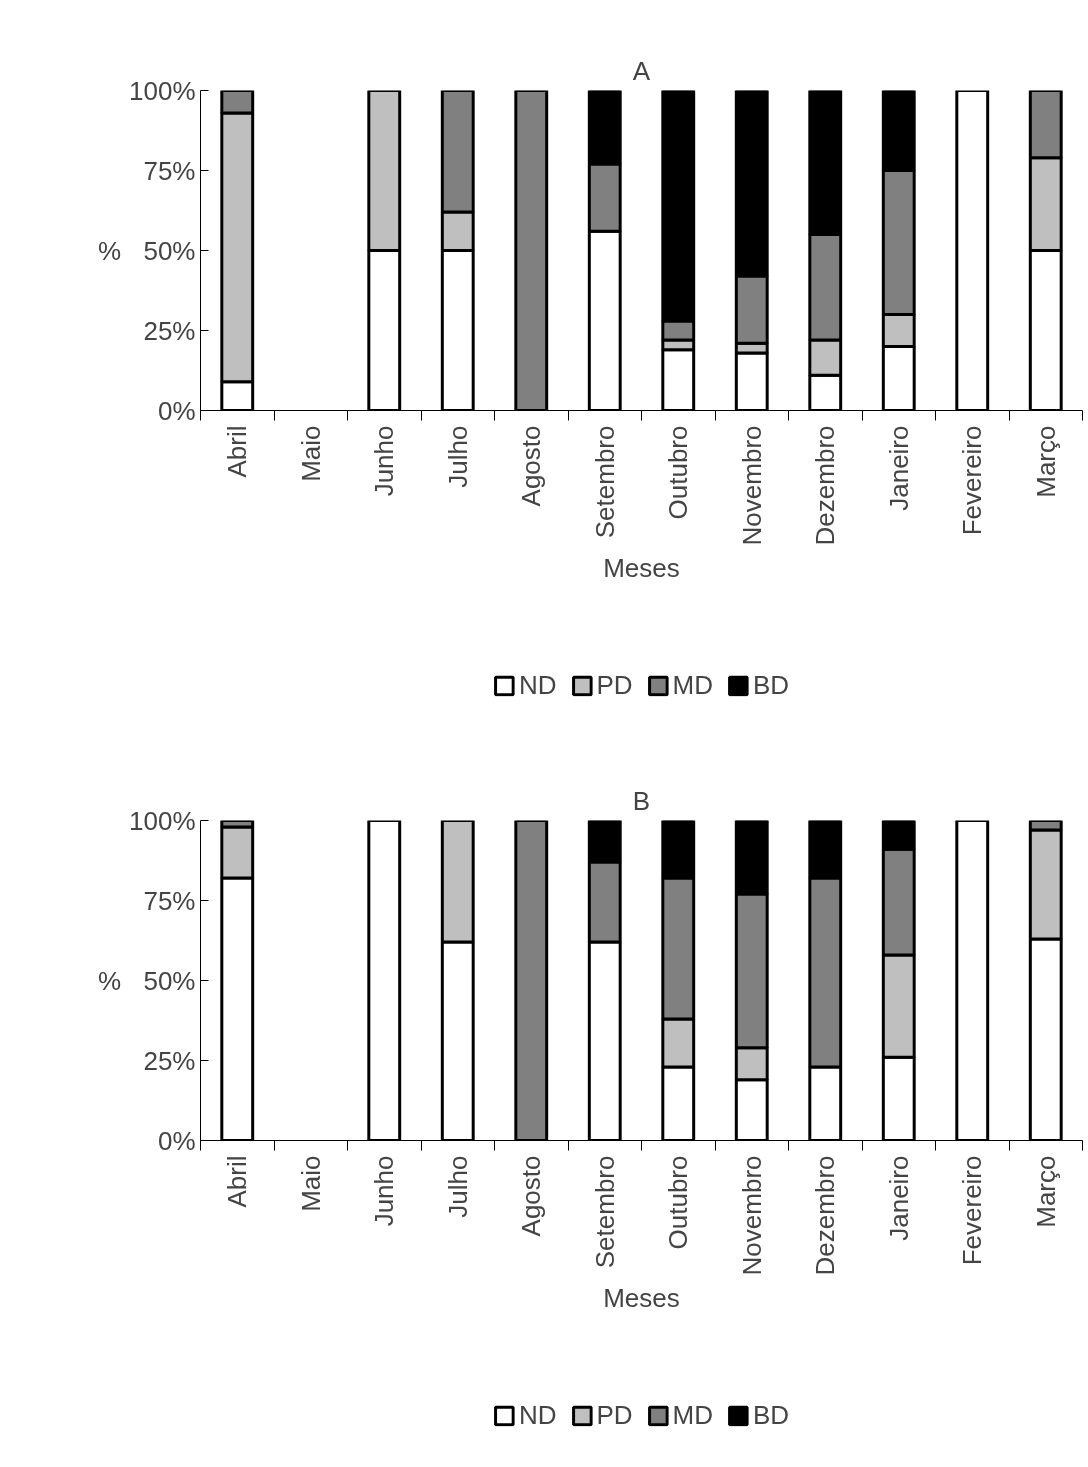 The image size is (1088, 1467). I want to click on chart-title: B, so click(641, 800).